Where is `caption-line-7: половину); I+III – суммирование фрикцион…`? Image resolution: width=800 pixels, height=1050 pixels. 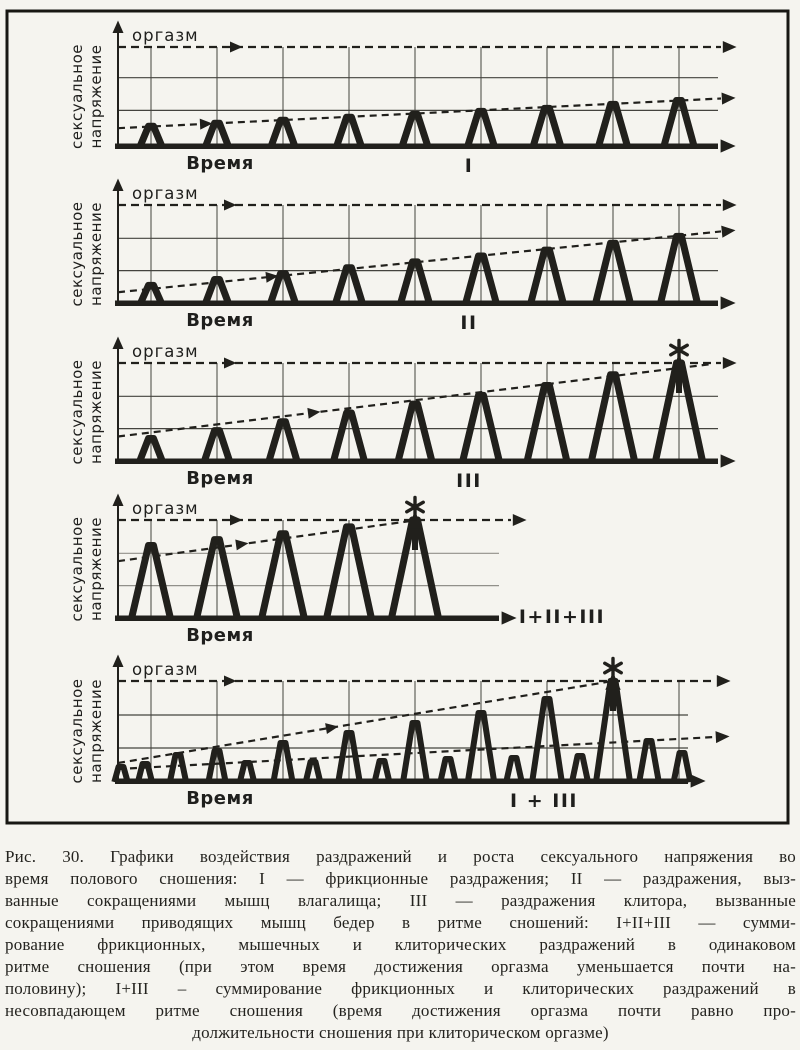 caption-line-7: половину); I+III – суммирование фрикцион… is located at coordinates (400, 988).